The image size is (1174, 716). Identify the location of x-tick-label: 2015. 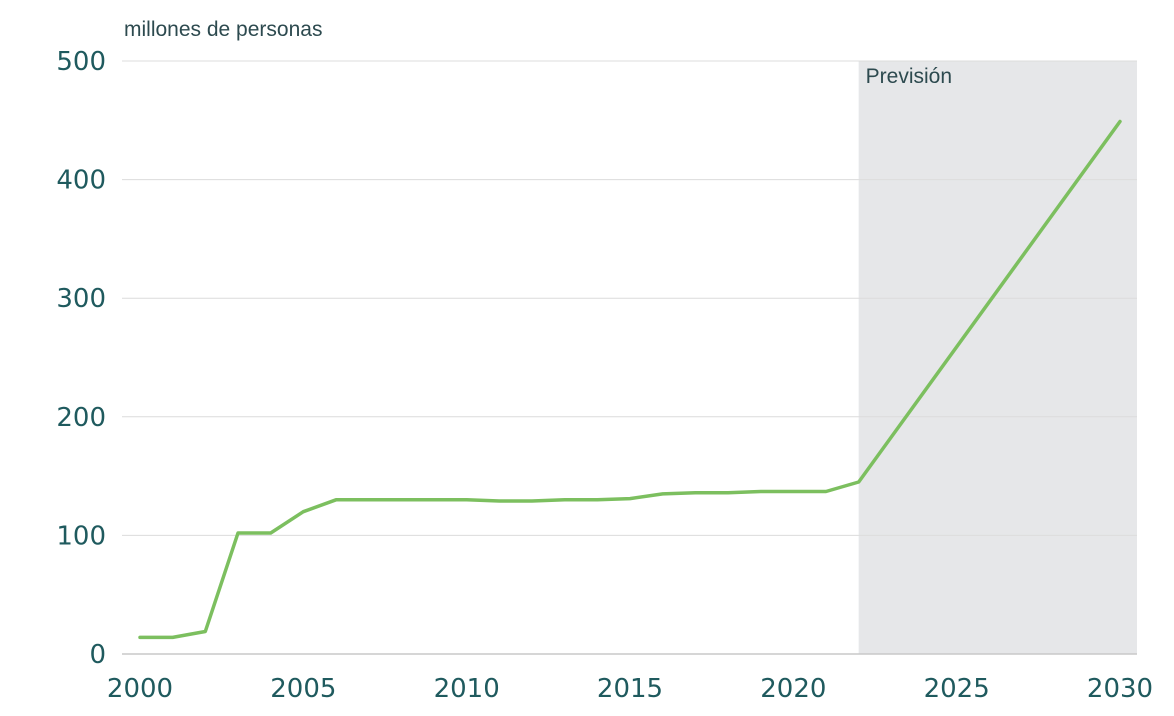
(630, 689).